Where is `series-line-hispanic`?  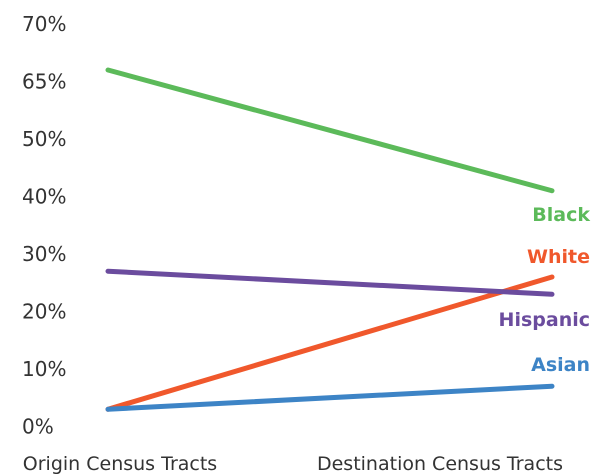
series-line-hispanic is located at coordinates (330, 282).